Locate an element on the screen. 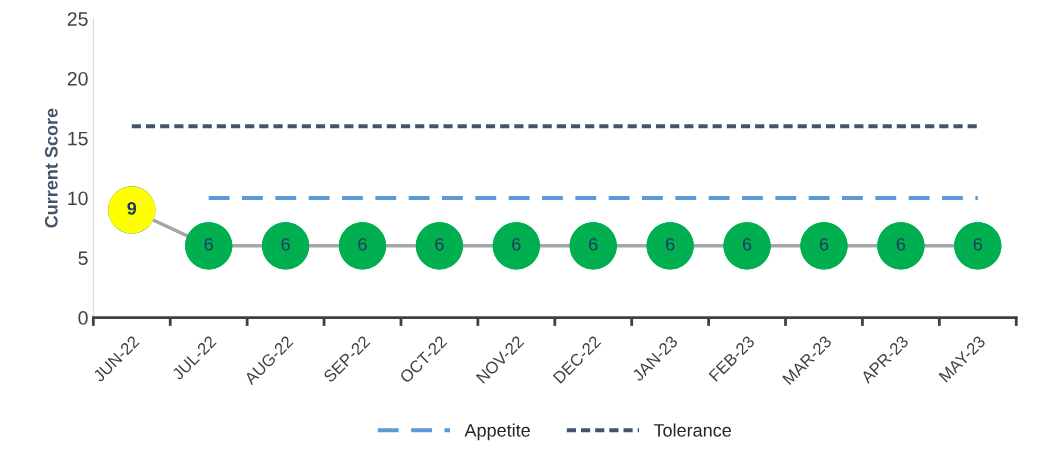 Image resolution: width=1037 pixels, height=467 pixels. y-tick-label: 0 is located at coordinates (83, 318).